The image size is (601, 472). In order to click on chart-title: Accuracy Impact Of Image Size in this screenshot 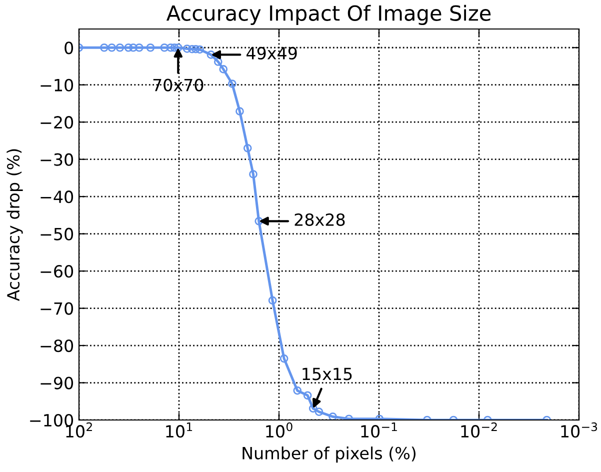, I will do `click(328, 14)`.